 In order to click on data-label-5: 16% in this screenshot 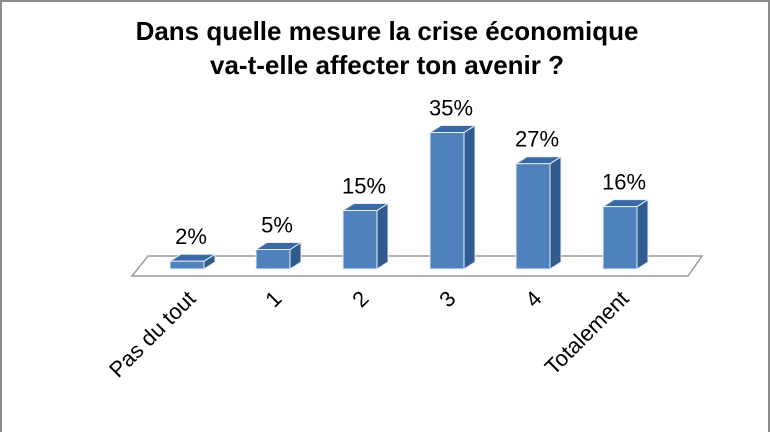, I will do `click(624, 182)`.